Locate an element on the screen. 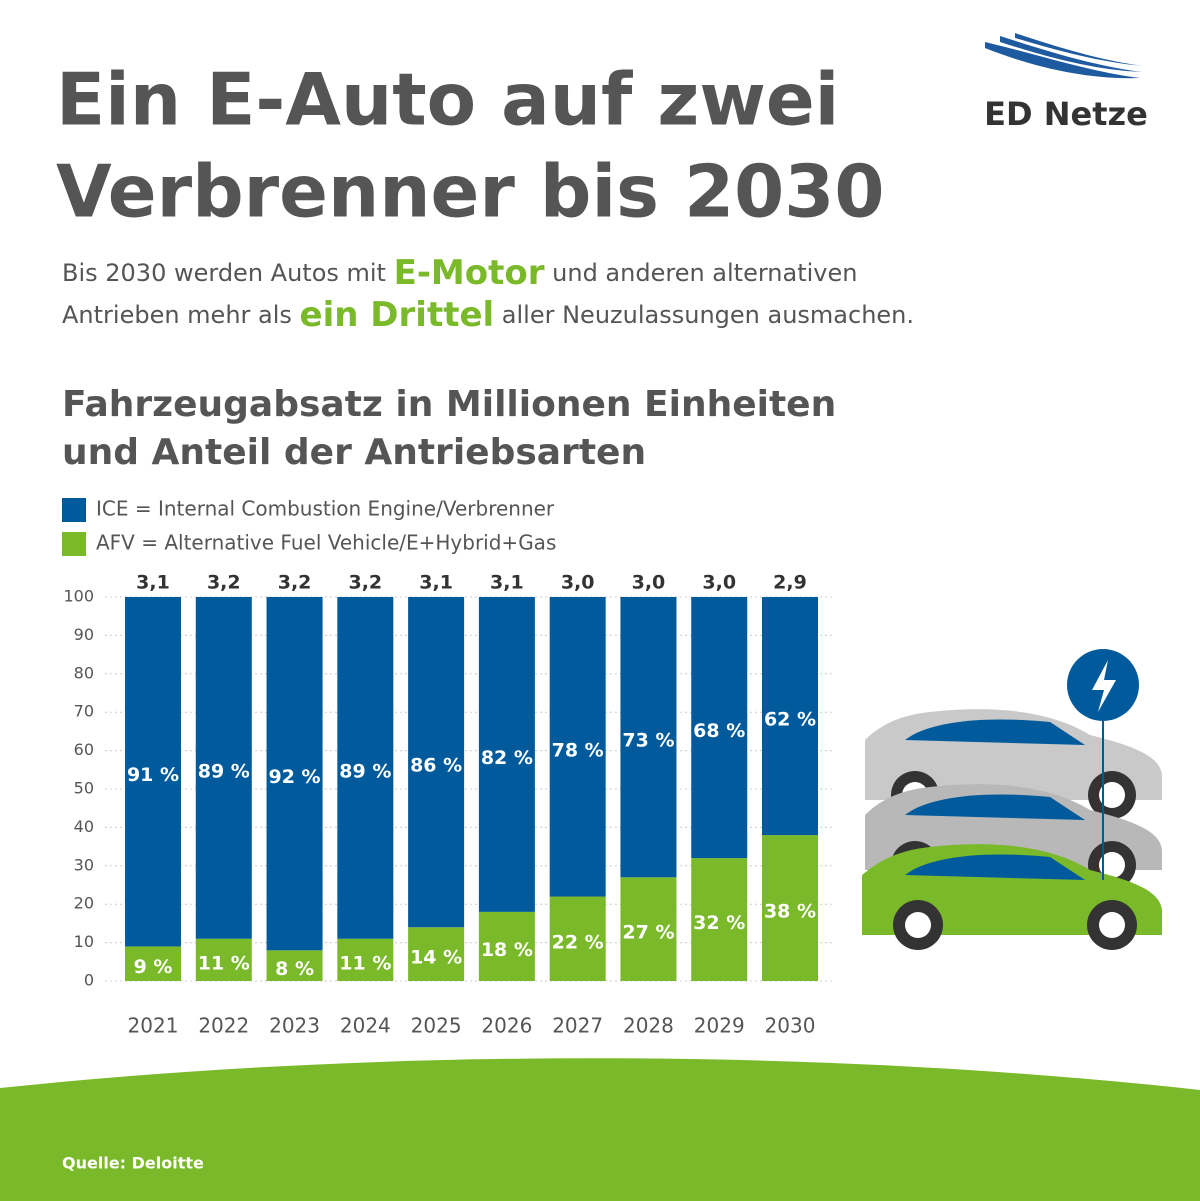 This screenshot has height=1201, width=1200. title: Ein E-Auto auf zwei is located at coordinates (447, 100).